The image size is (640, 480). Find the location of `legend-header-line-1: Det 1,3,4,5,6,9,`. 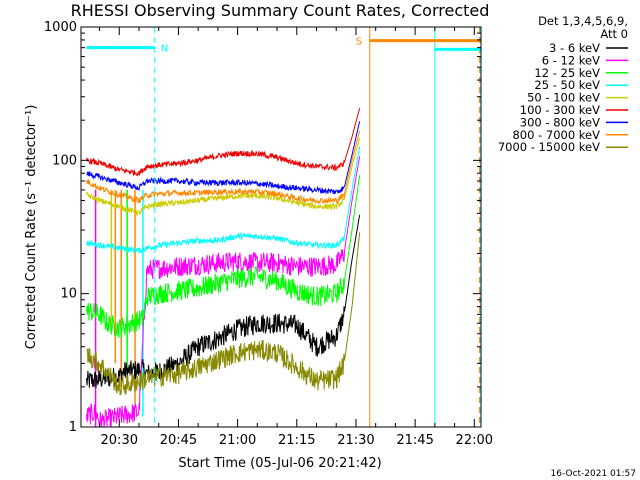

legend-header-line-1: Det 1,3,4,5,6,9, is located at coordinates (583, 21).